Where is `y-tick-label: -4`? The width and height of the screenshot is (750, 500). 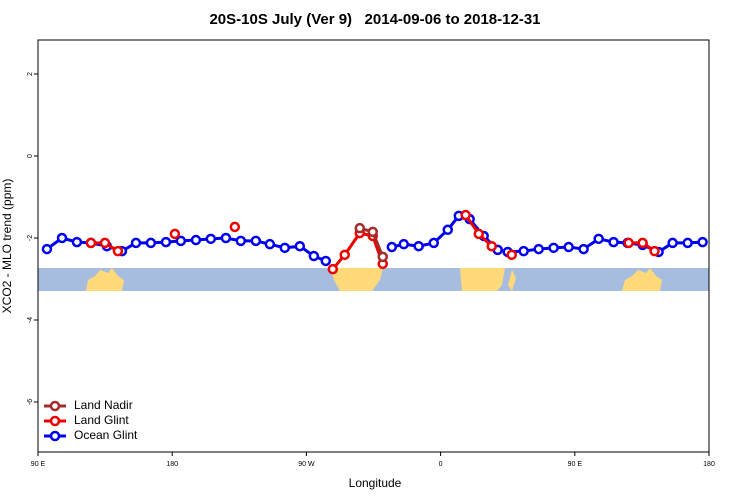 y-tick-label: -4 is located at coordinates (30, 320).